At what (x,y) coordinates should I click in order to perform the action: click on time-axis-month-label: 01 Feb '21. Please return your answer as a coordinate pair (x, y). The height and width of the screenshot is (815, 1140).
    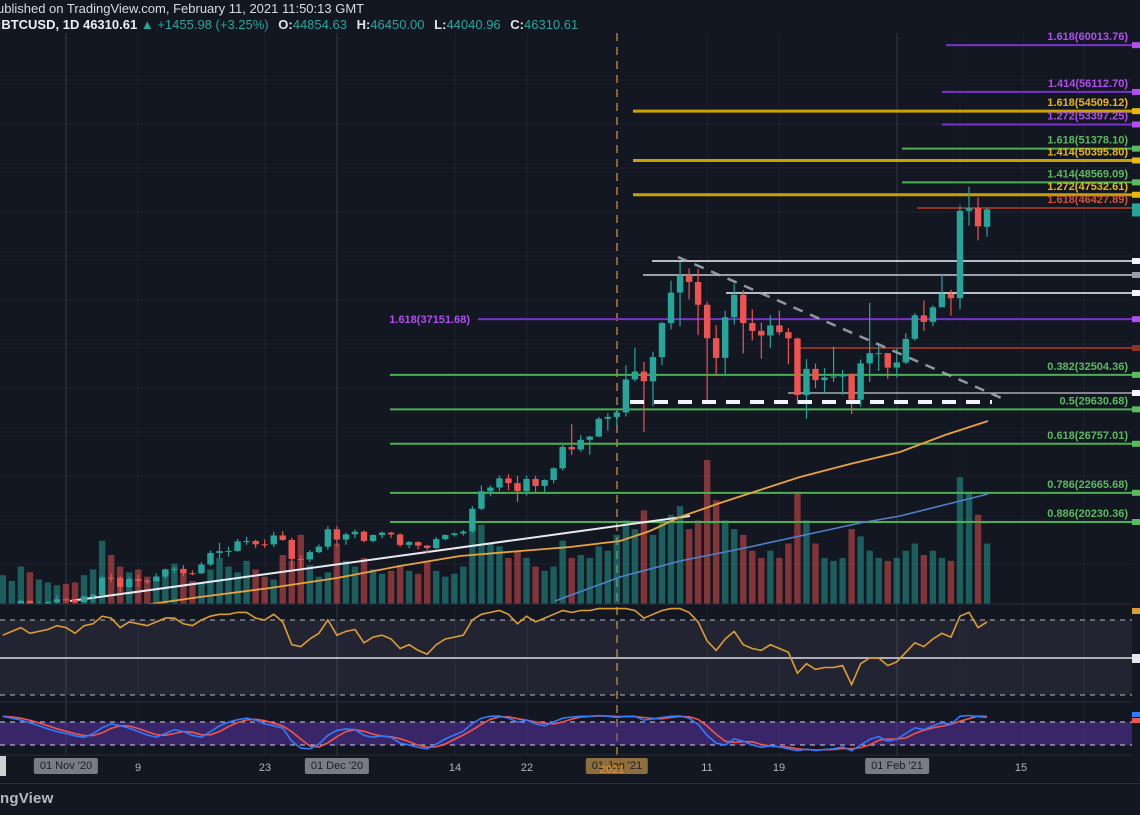
    Looking at the image, I should click on (897, 766).